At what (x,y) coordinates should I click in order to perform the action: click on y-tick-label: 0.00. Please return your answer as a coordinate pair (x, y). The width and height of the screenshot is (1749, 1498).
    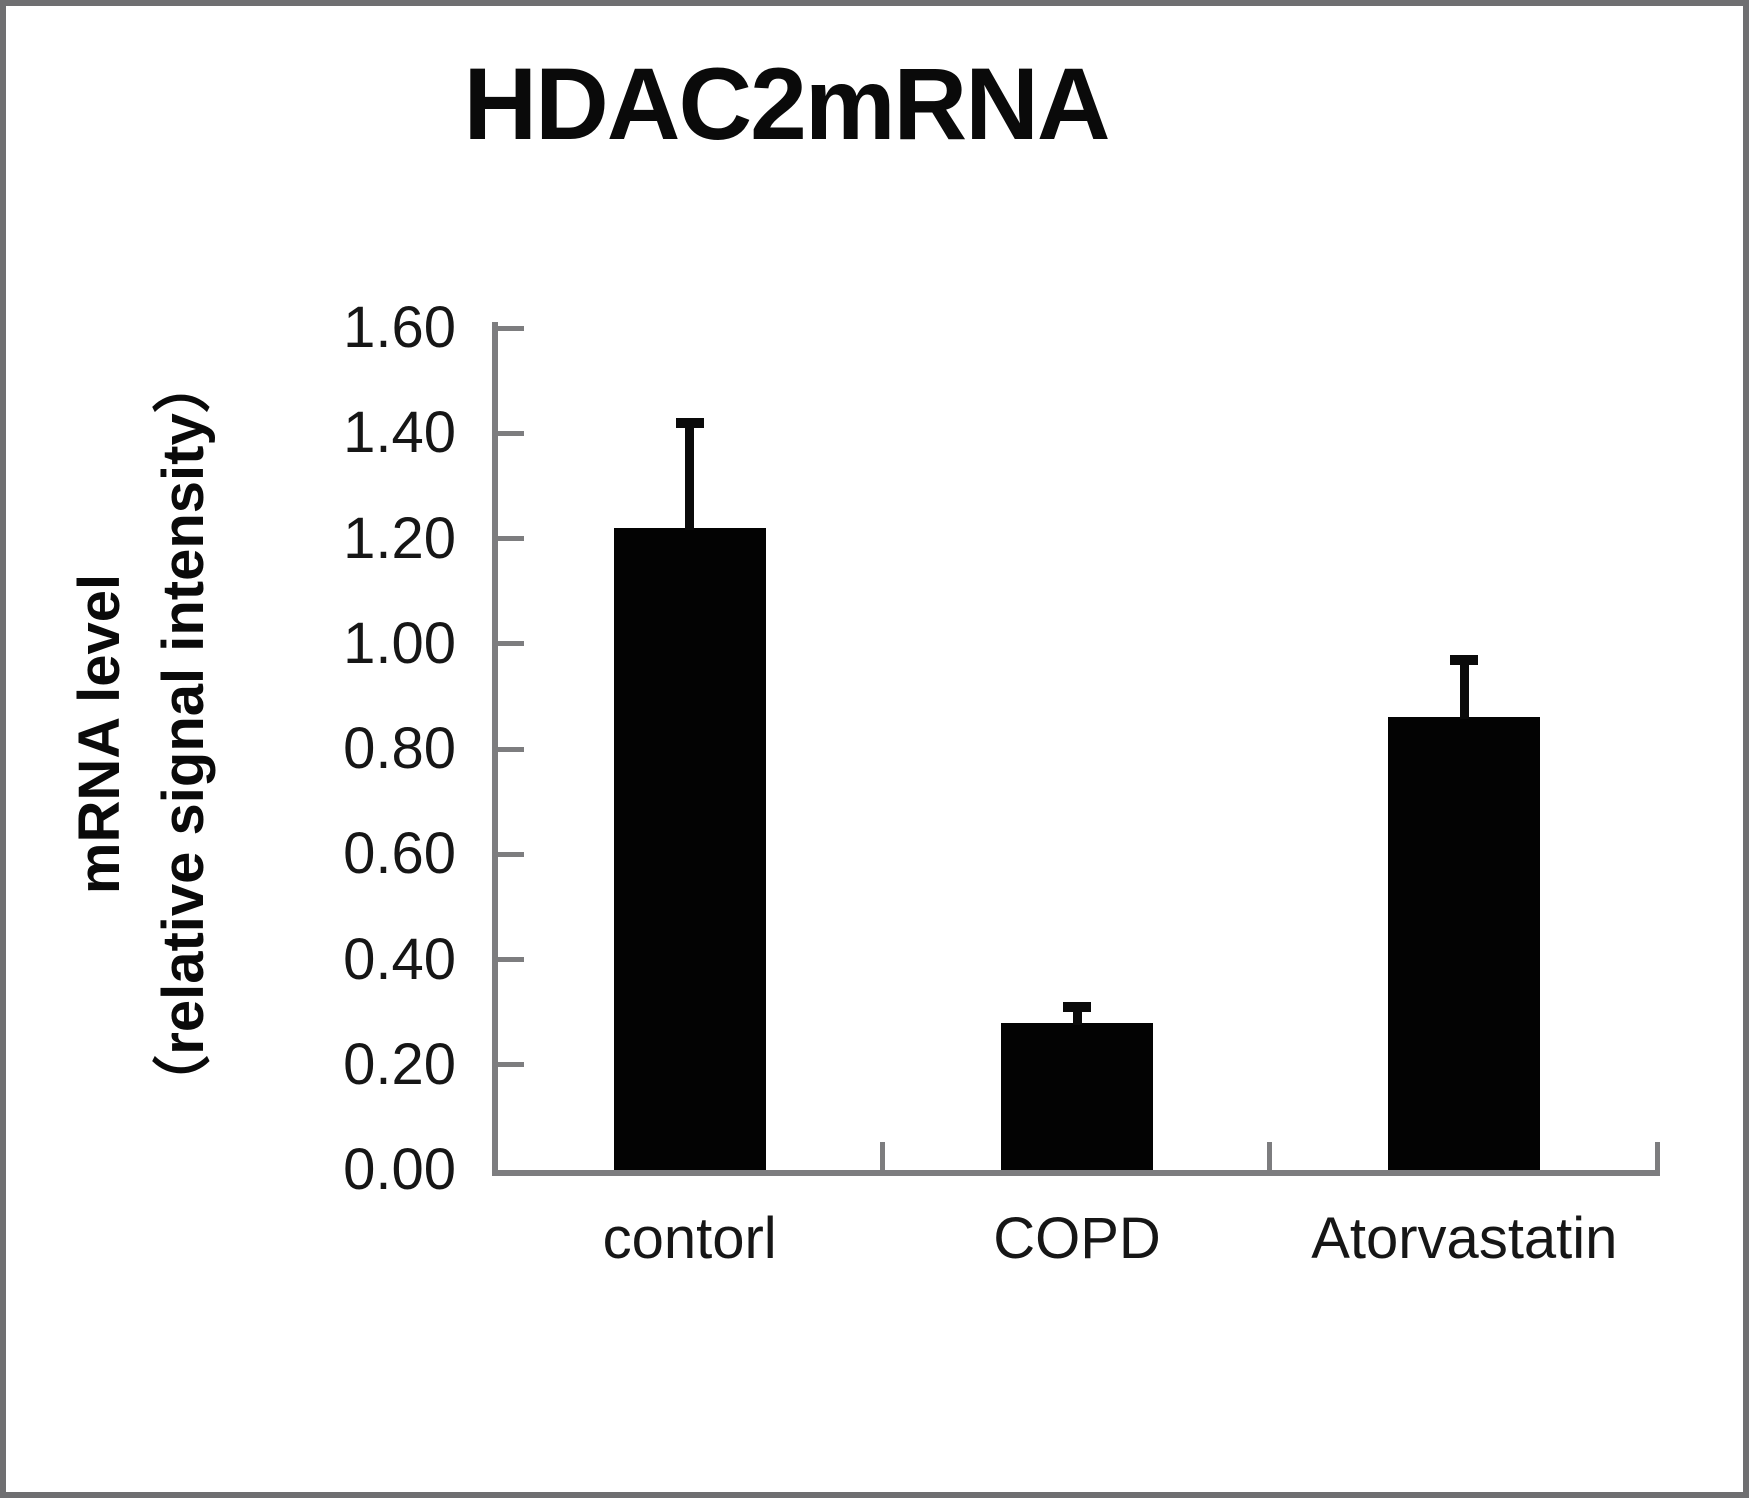
    Looking at the image, I should click on (399, 1169).